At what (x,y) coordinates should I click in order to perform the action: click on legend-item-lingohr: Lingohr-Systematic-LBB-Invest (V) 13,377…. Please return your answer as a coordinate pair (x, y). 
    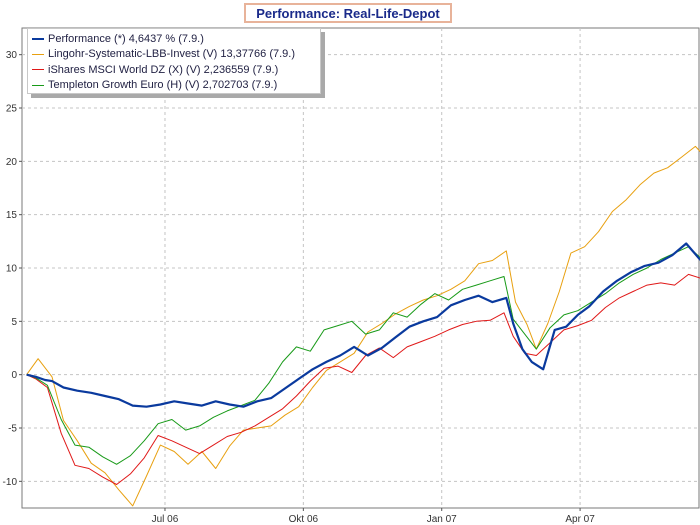
    Looking at the image, I should click on (174, 55).